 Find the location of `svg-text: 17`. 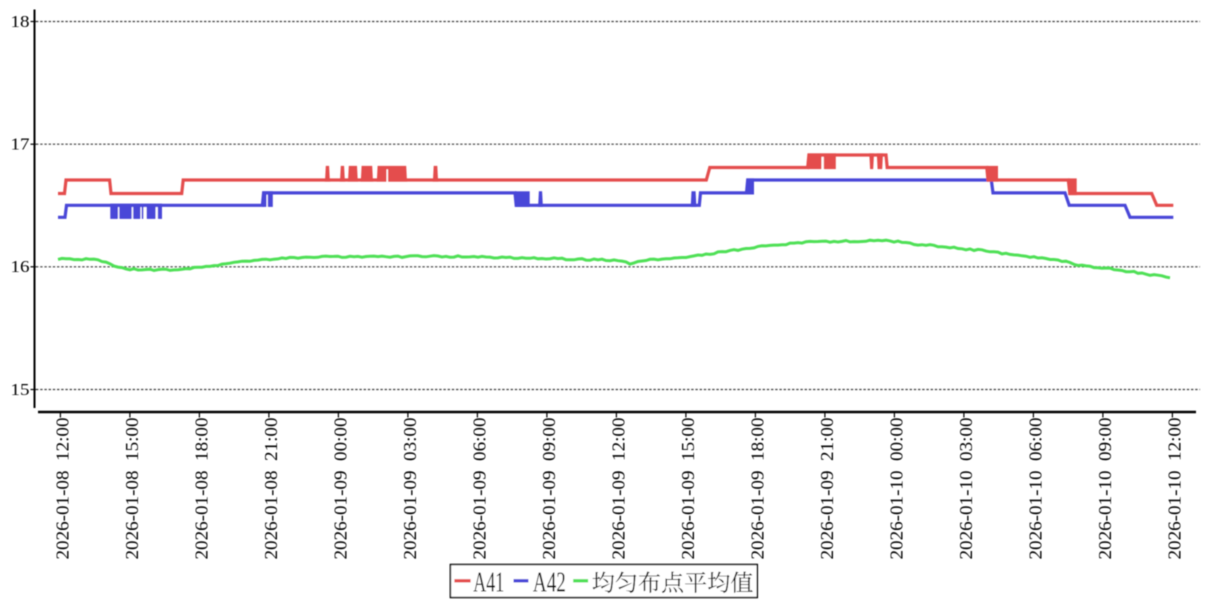

svg-text: 17 is located at coordinates (20, 144).